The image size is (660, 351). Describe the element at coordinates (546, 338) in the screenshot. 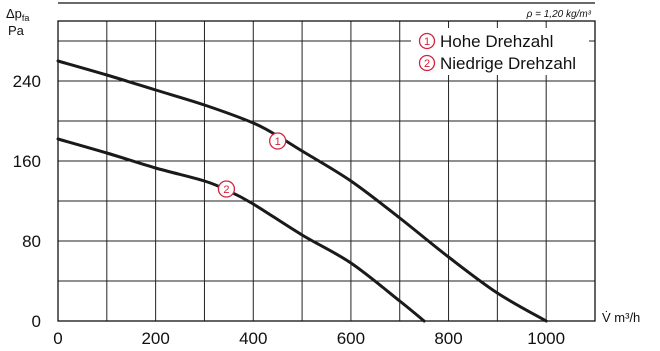

I see `x-tick-label-1000: 1000` at that location.